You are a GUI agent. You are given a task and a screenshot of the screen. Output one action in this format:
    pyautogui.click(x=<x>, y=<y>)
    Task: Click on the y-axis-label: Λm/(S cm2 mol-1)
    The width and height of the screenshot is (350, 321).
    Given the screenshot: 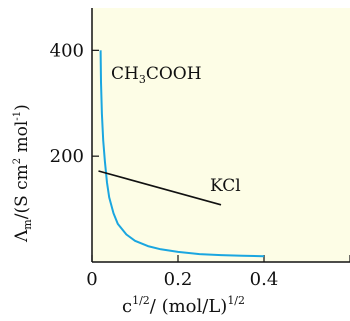 What is the action you would take?
    pyautogui.click(x=23, y=173)
    